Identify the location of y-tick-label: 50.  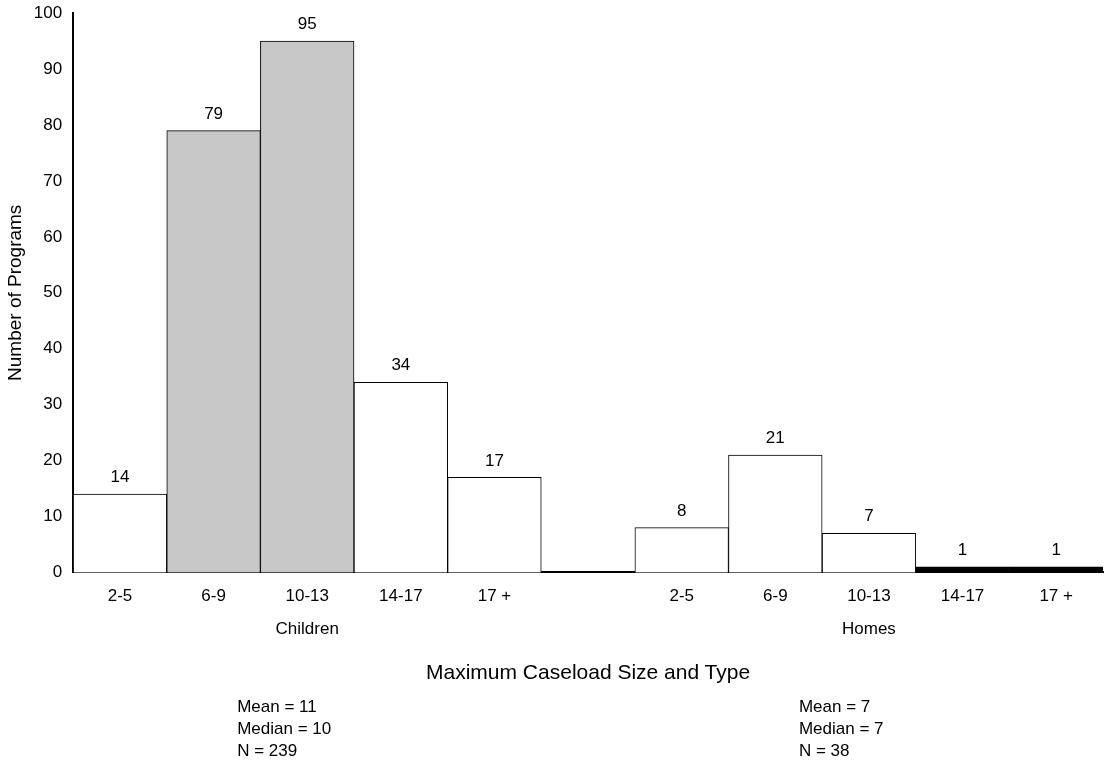
(53, 292).